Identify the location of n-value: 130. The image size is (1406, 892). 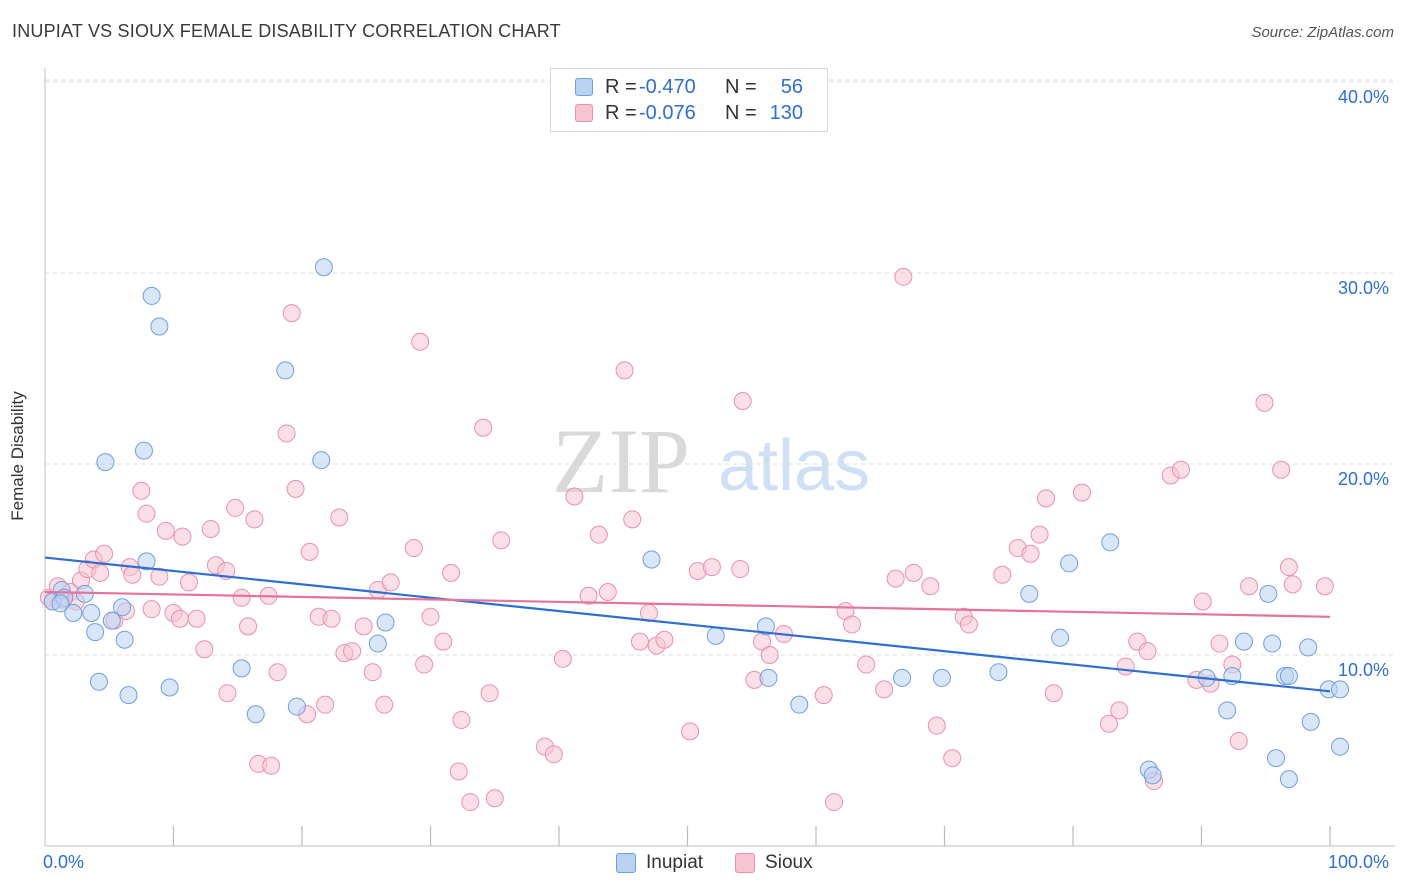
(786, 112).